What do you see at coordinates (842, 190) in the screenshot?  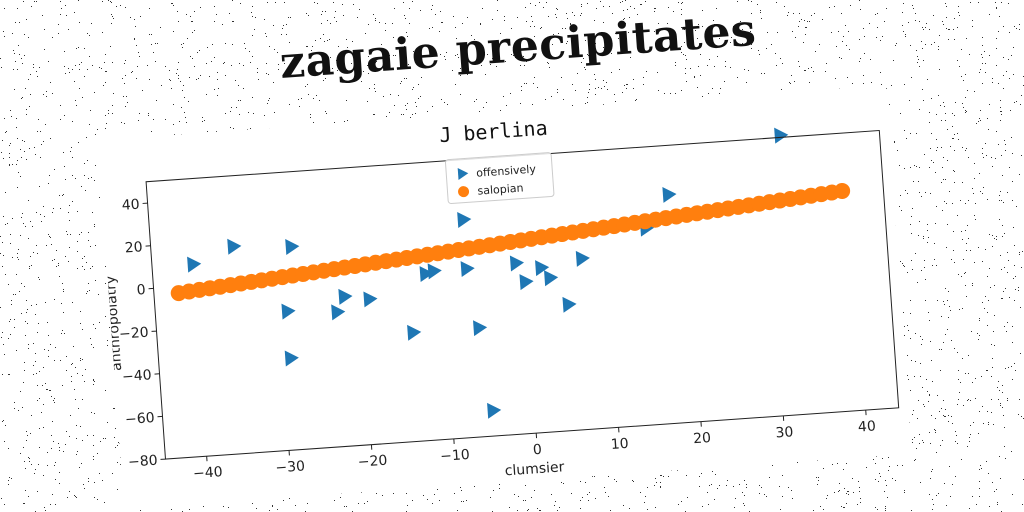 I see `series-salopian-point` at bounding box center [842, 190].